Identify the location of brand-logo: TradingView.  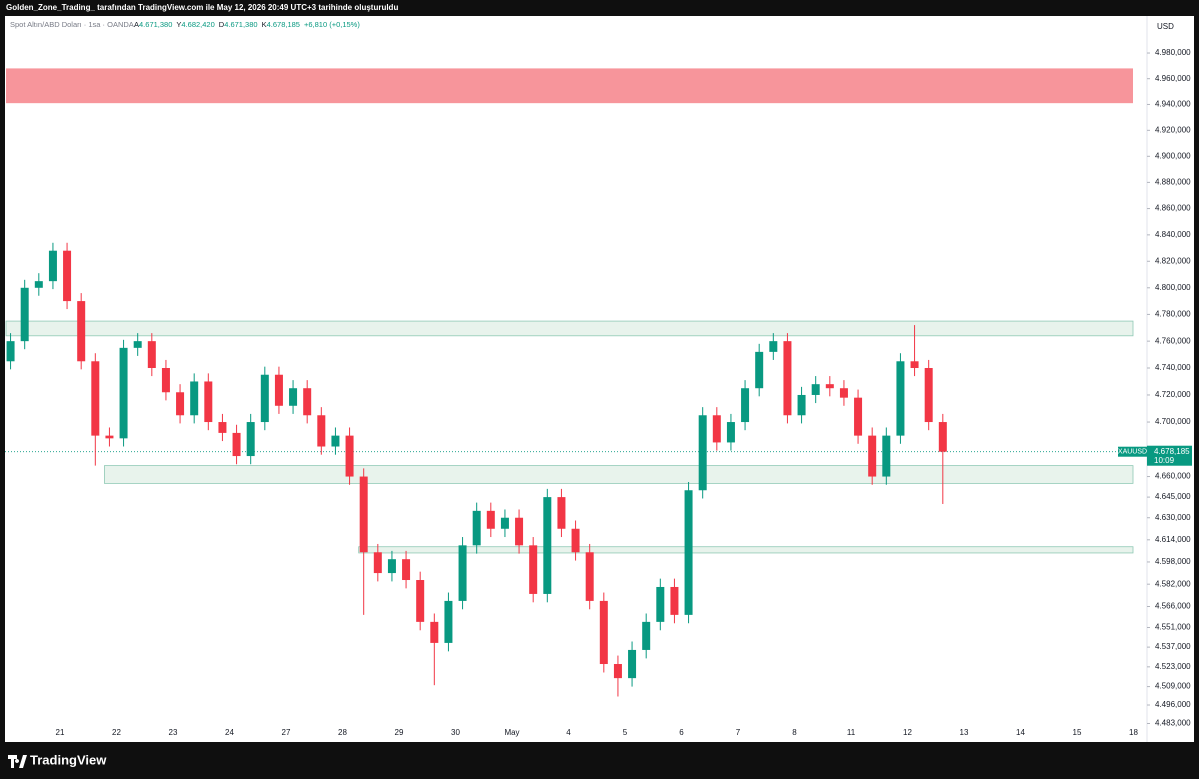
(57, 760).